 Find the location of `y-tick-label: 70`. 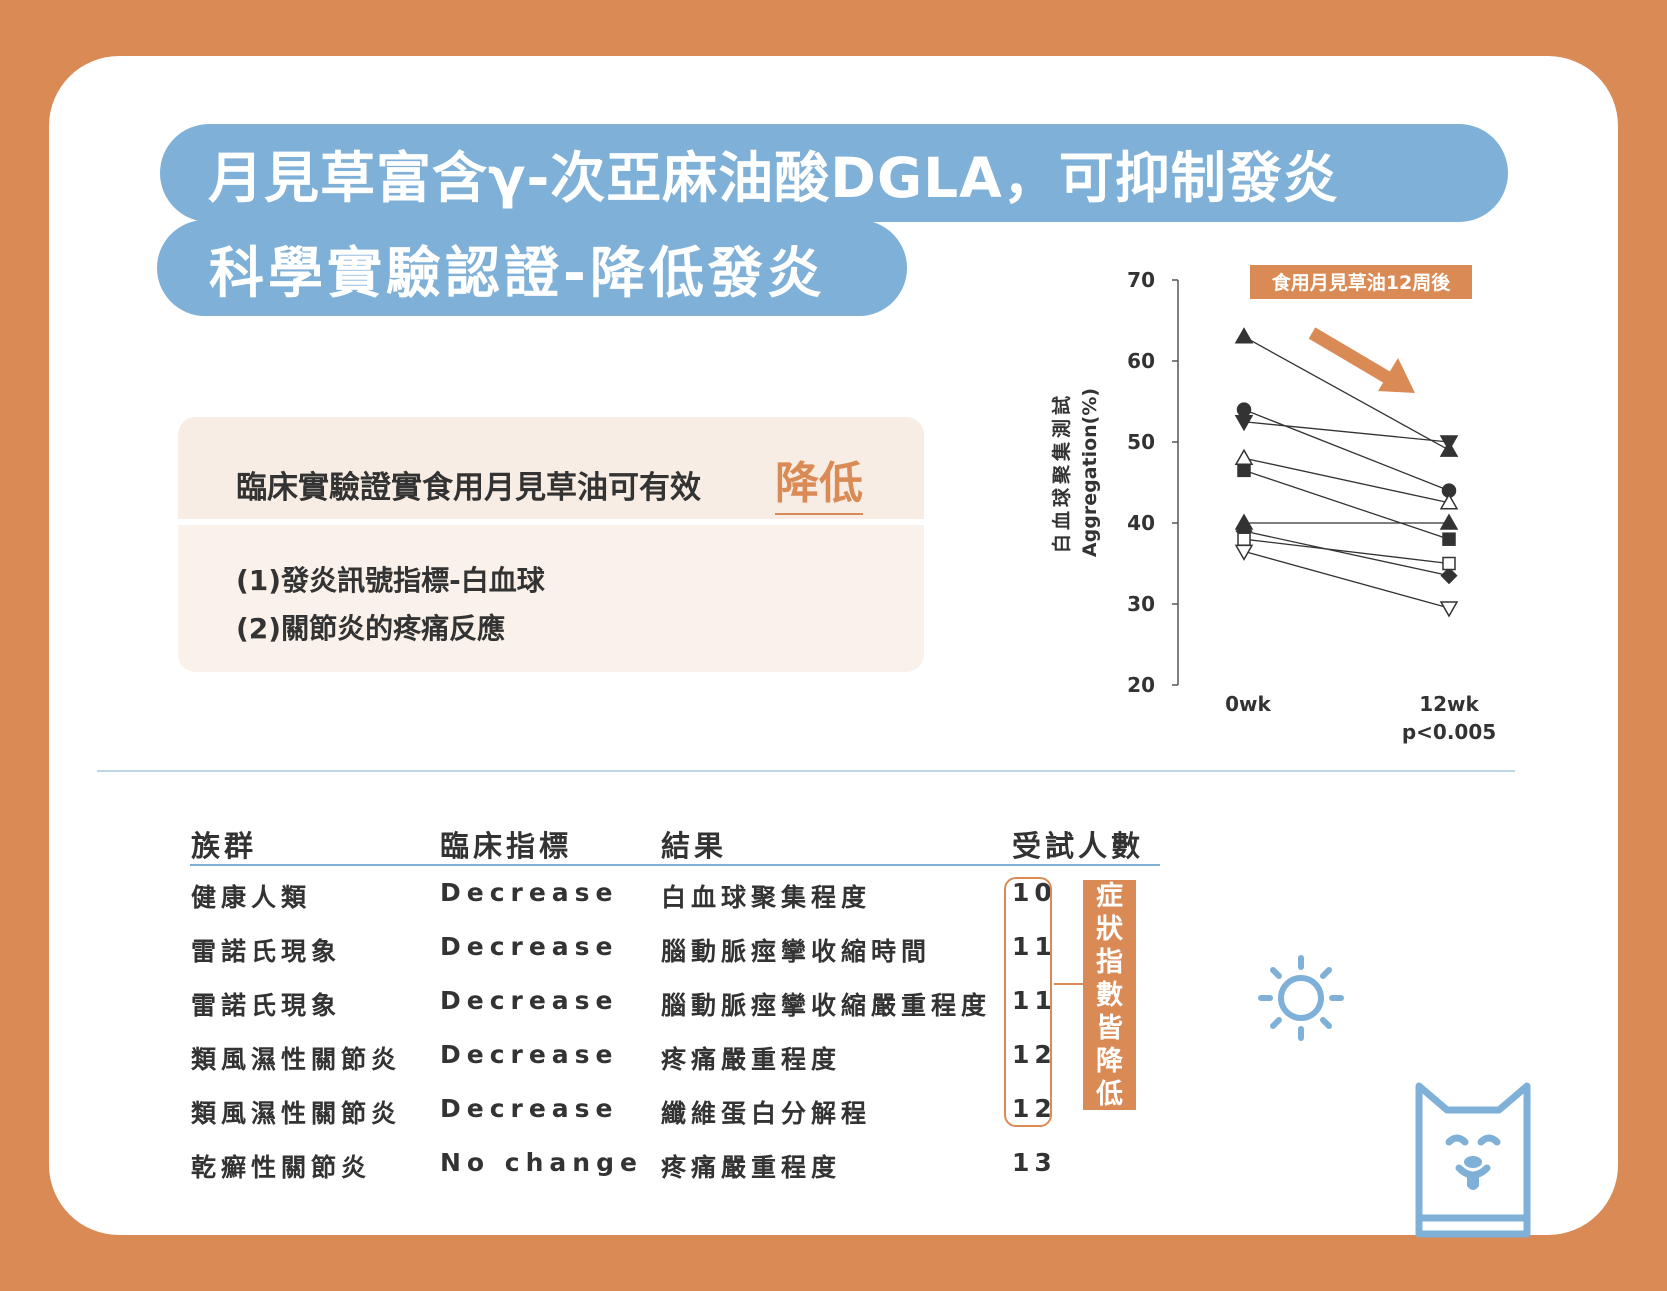

y-tick-label: 70 is located at coordinates (1141, 280).